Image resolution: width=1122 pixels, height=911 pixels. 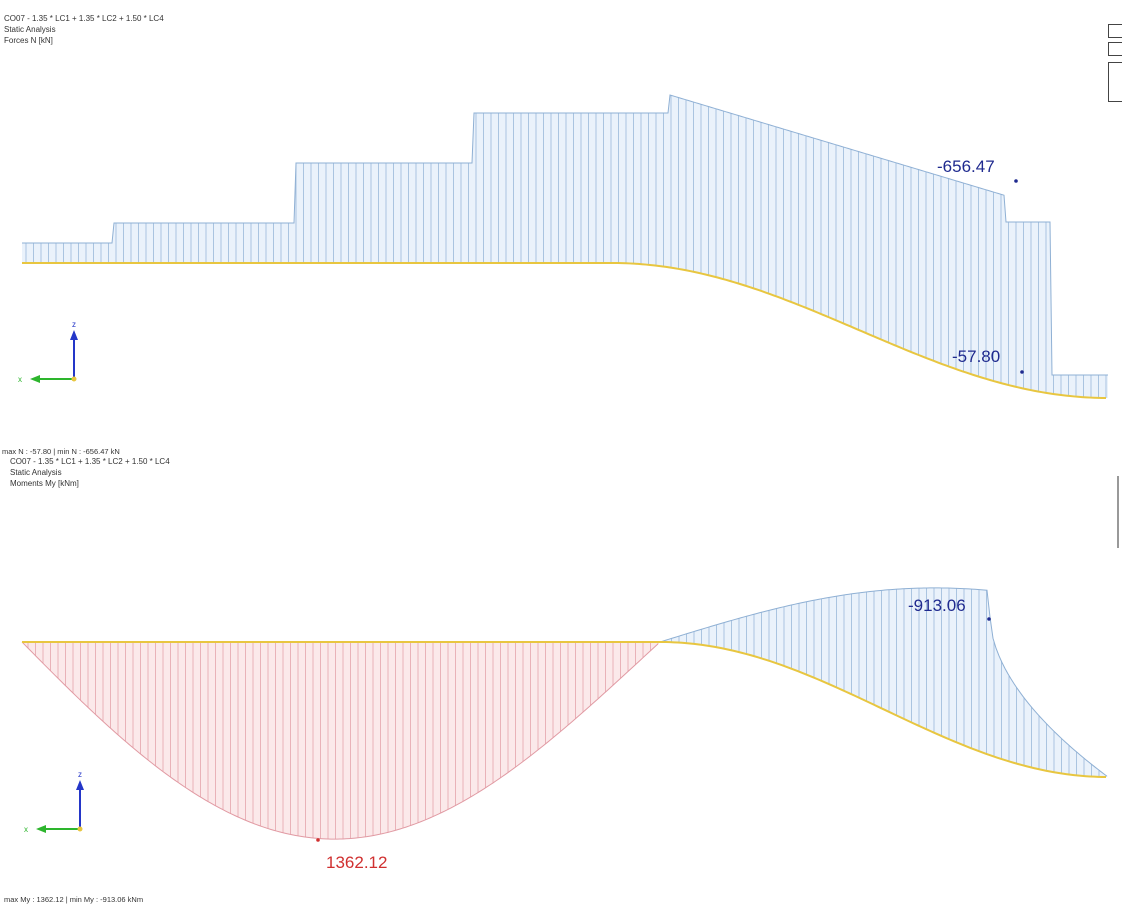 What do you see at coordinates (36, 472) in the screenshot?
I see `bottom-analysis-label: Static Analysis` at bounding box center [36, 472].